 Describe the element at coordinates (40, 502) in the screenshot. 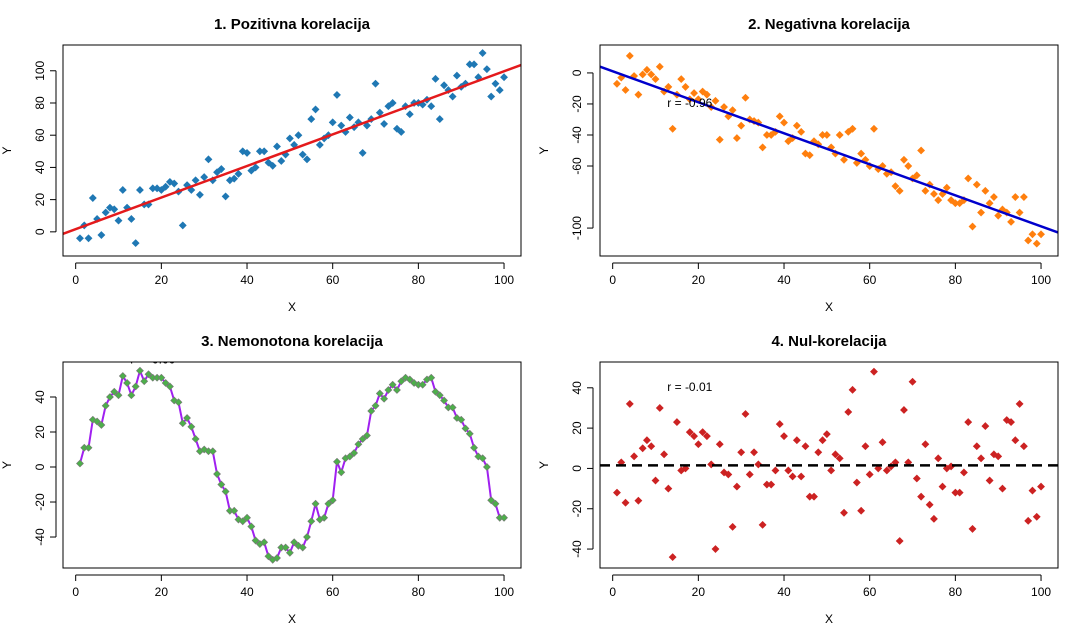

I see `y-tick-label: -20` at that location.